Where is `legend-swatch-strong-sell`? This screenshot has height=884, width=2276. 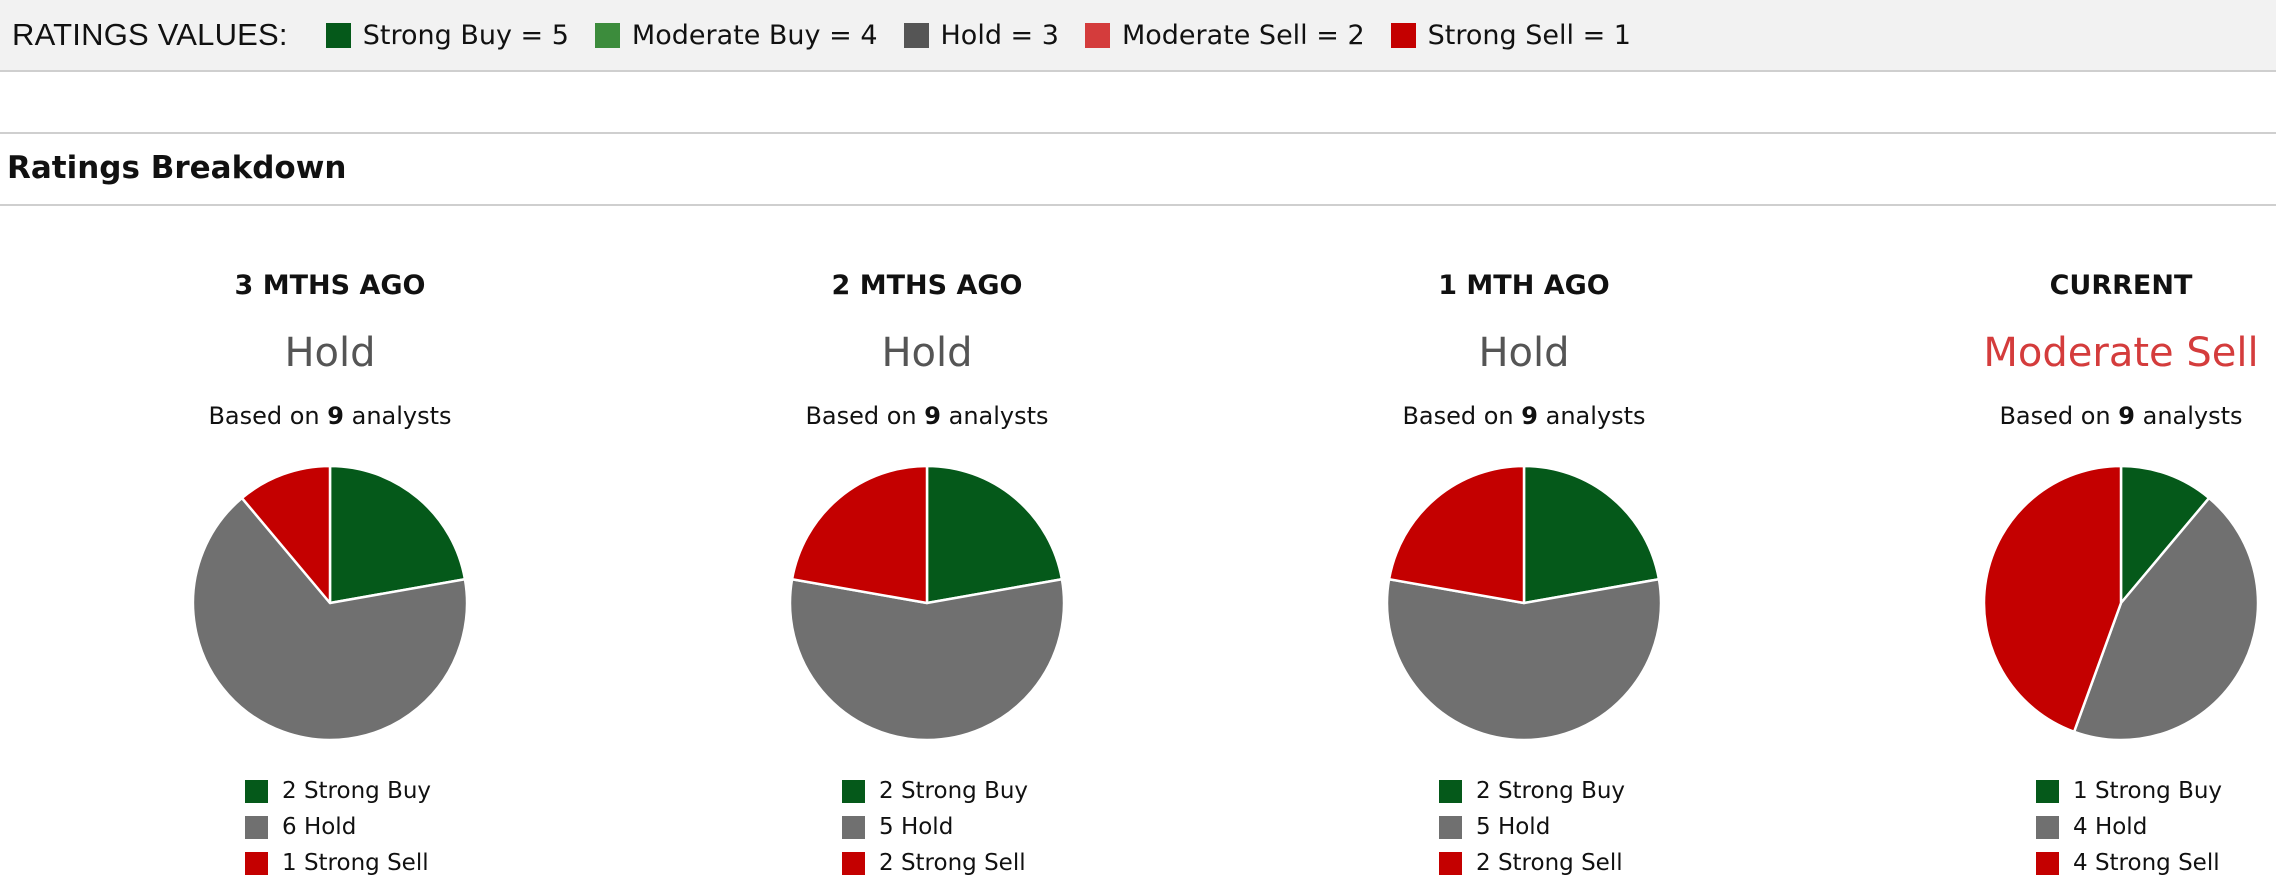
legend-swatch-strong-sell is located at coordinates (1403, 35).